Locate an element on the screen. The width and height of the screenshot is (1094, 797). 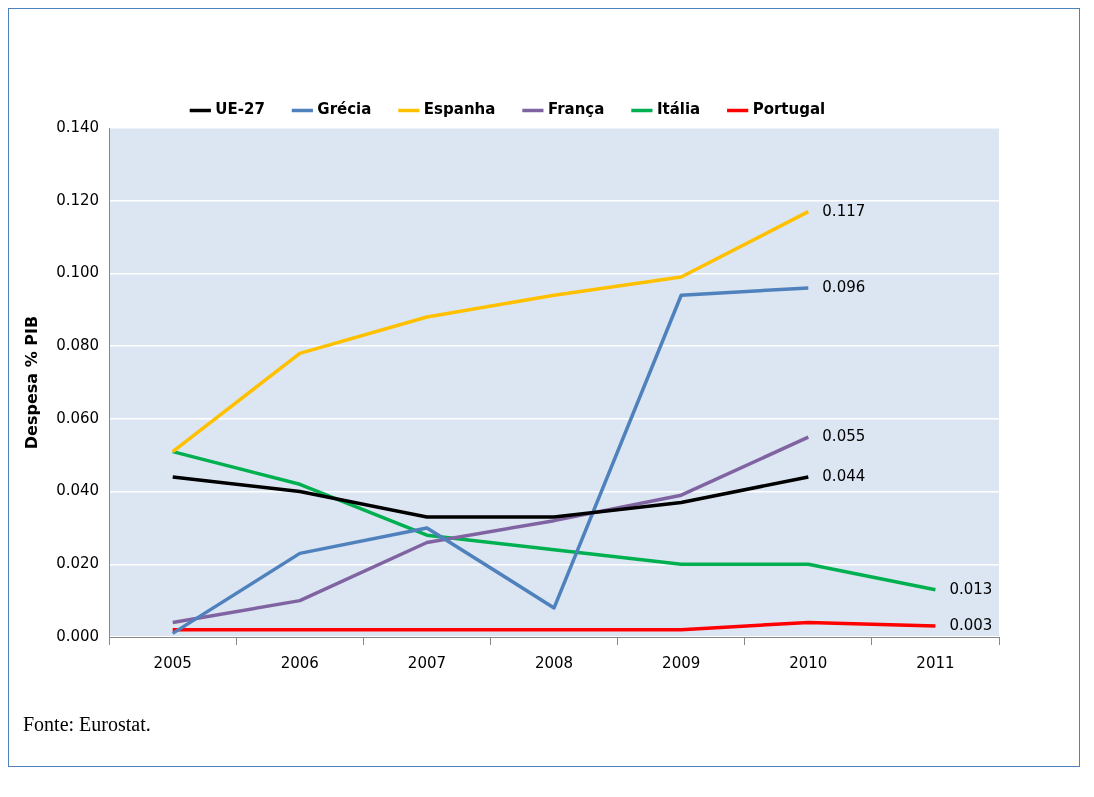
legend-label: Espanha is located at coordinates (459, 109).